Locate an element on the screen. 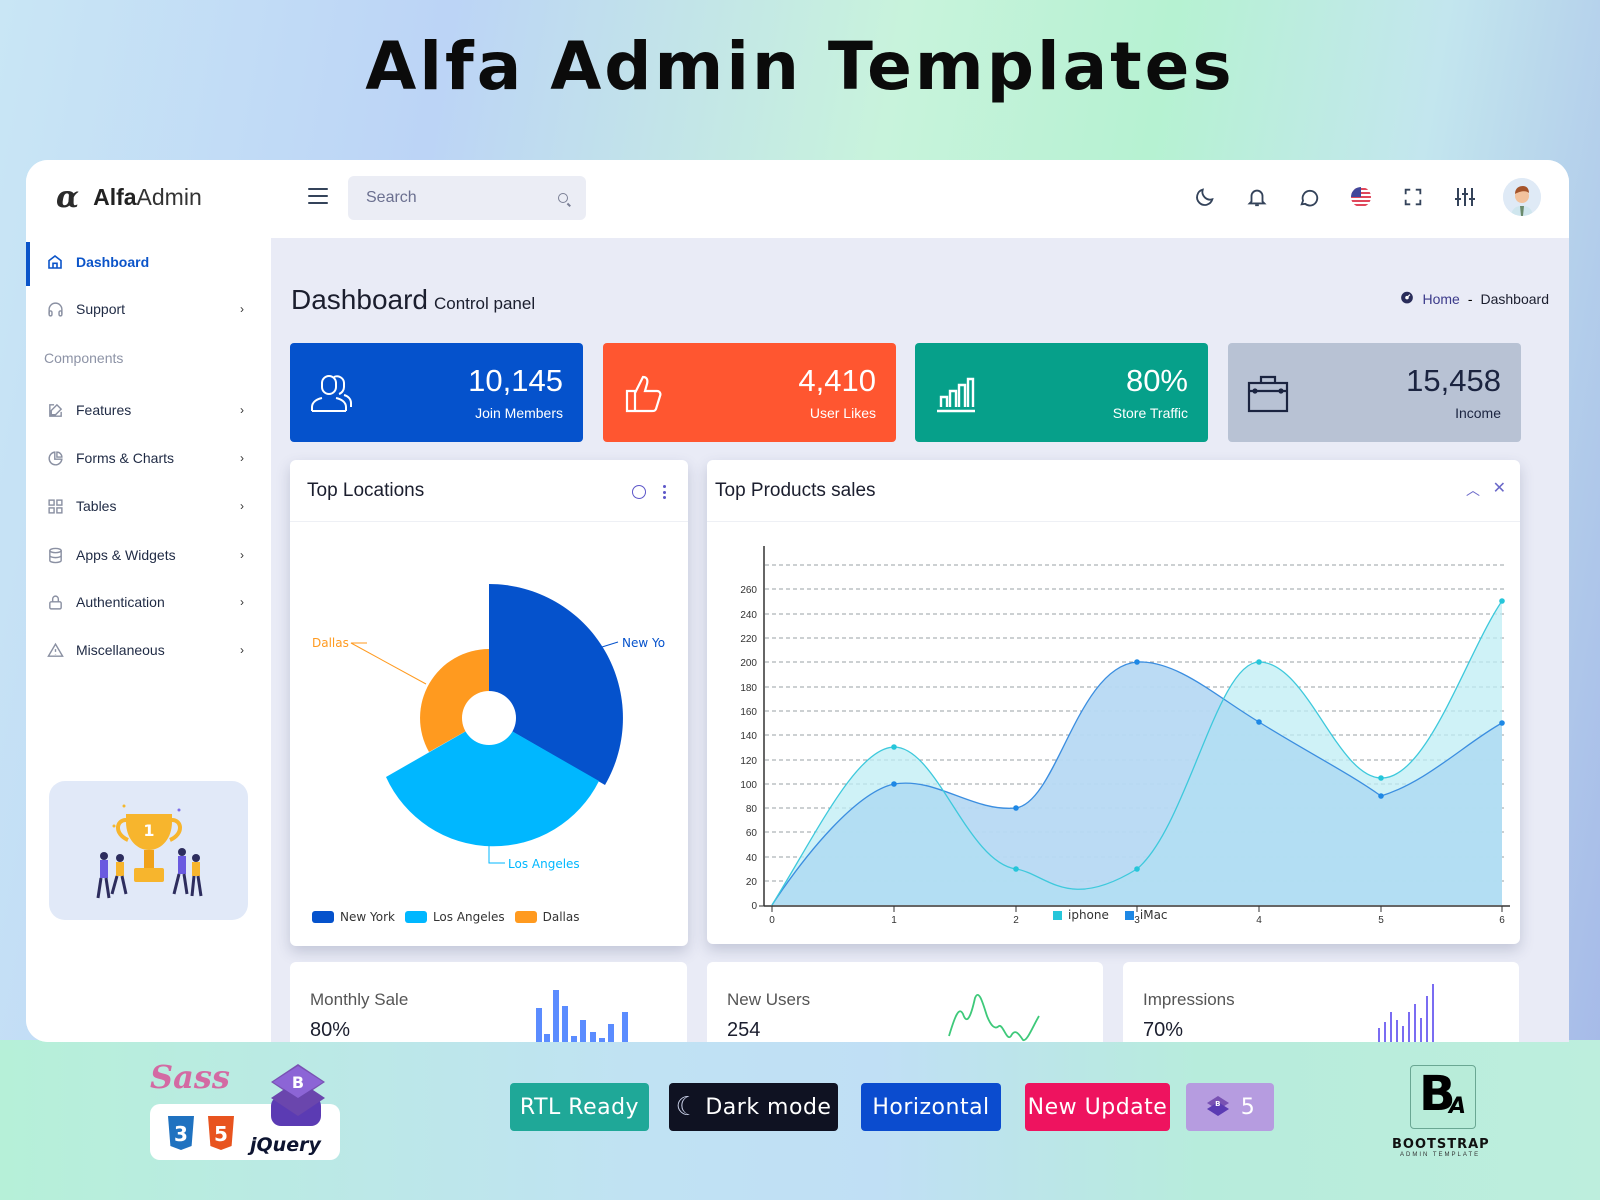 This screenshot has height=1200, width=1600. svg-text: 0 is located at coordinates (754, 906).